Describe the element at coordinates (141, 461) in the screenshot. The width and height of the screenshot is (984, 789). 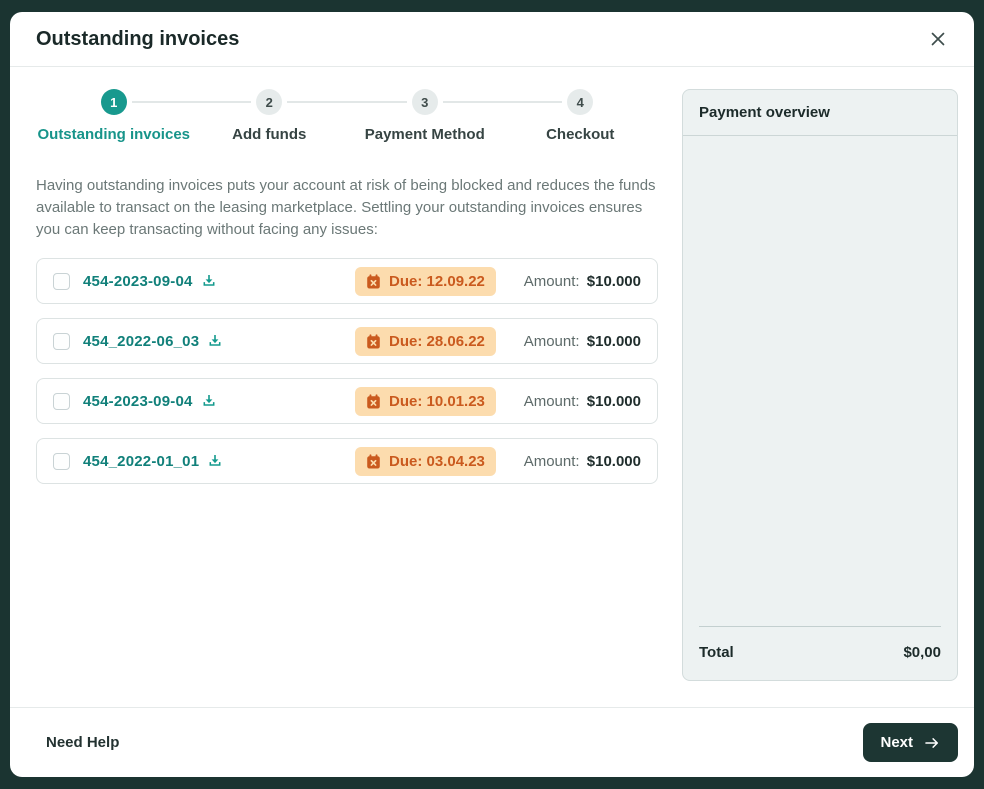
I see `invoice-name: 454_2022-01_01` at that location.